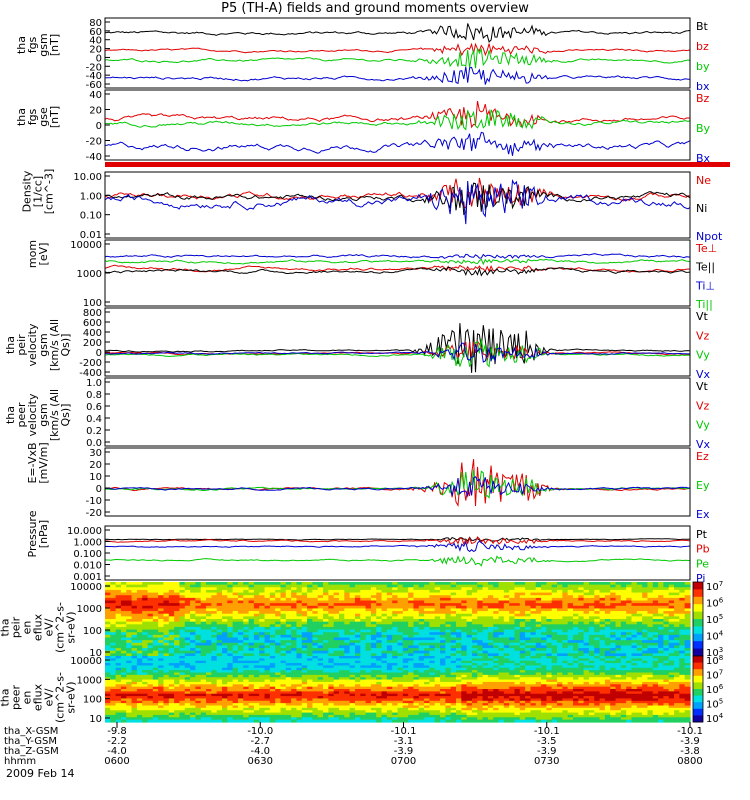 The width and height of the screenshot is (750, 800). Describe the element at coordinates (397, 49) in the screenshot. I see `series-line` at that location.